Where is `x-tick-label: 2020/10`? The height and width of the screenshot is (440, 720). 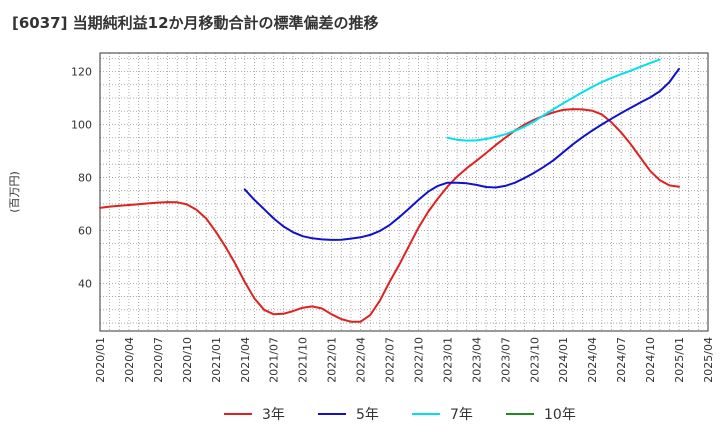 x-tick-label: 2020/10 is located at coordinates (187, 360).